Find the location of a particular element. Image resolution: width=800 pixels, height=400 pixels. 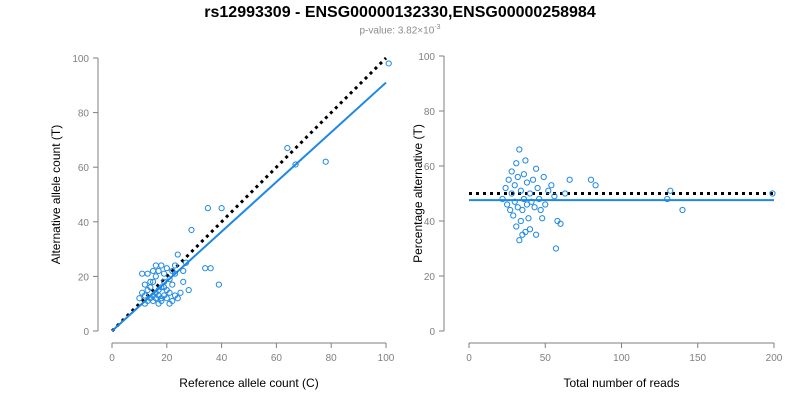

x-tick-label: 200 is located at coordinates (774, 358).